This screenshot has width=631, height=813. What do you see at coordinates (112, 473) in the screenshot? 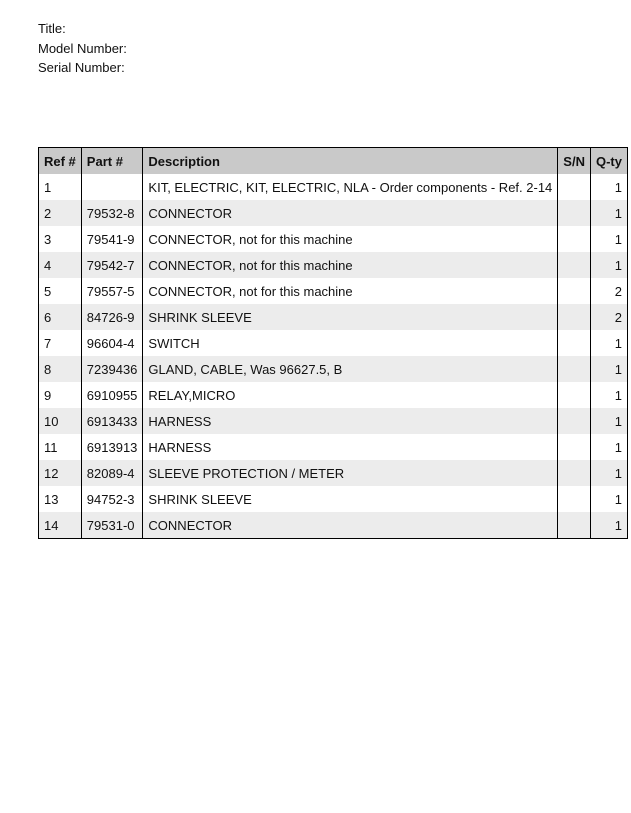
I see `cell-part-number: 82089-4` at bounding box center [112, 473].